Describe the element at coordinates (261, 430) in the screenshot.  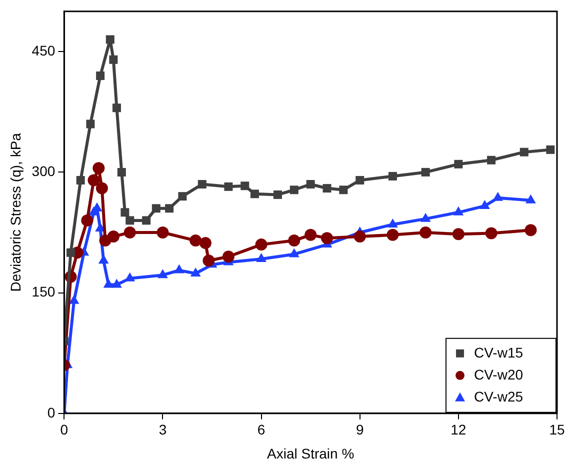
I see `x-tick-label: 6` at that location.